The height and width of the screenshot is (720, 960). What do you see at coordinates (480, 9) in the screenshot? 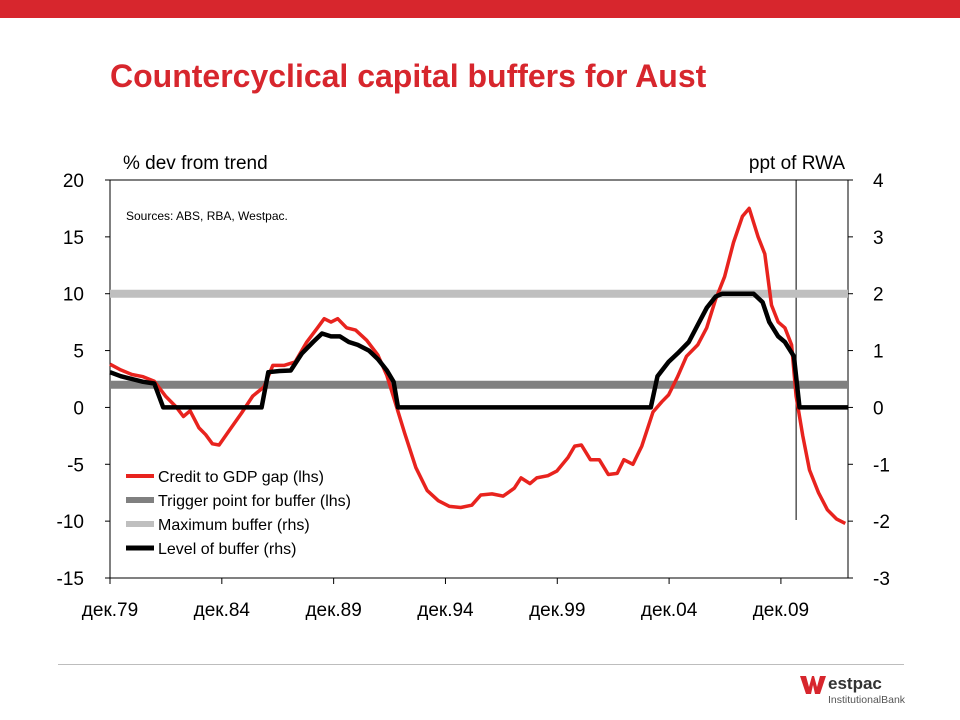
I see `top-brand-bar` at bounding box center [480, 9].